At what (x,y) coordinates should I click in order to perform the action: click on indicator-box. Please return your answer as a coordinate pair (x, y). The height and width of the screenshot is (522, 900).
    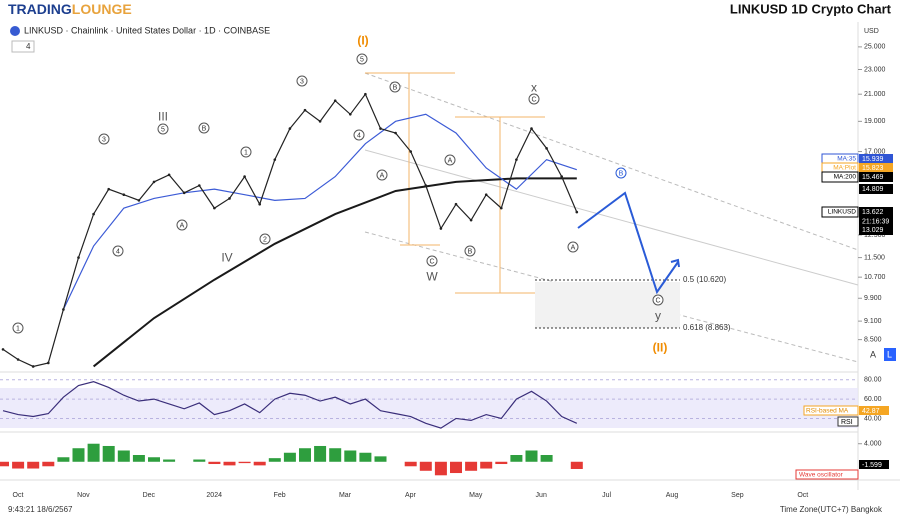
    Looking at the image, I should click on (23, 46).